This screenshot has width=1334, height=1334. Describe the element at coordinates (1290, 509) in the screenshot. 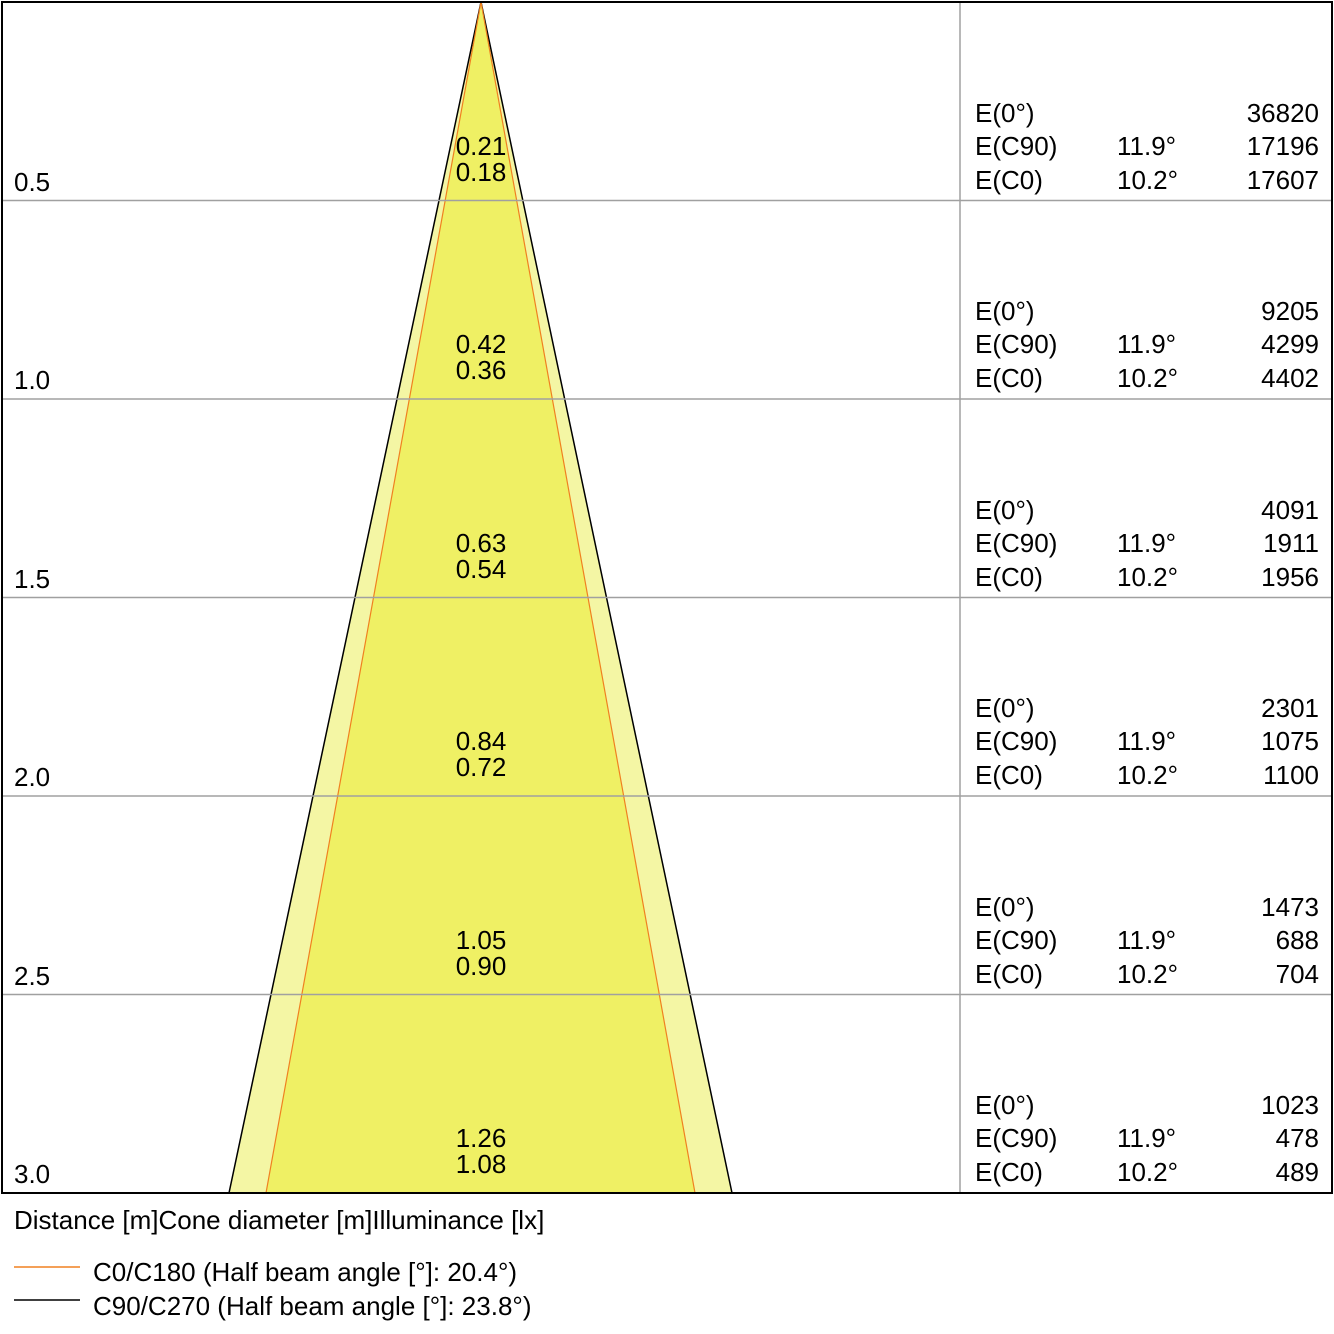

I see `e0-value: 4091` at that location.